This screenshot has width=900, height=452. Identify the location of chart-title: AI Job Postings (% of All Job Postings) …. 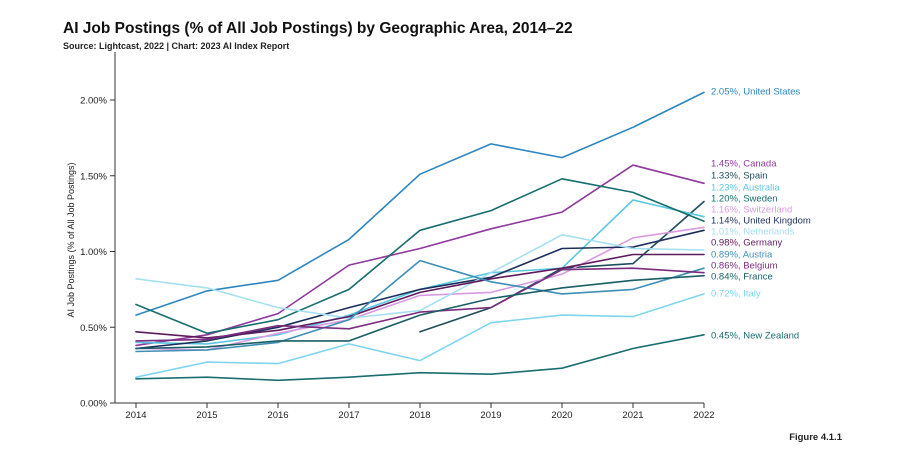
(318, 28).